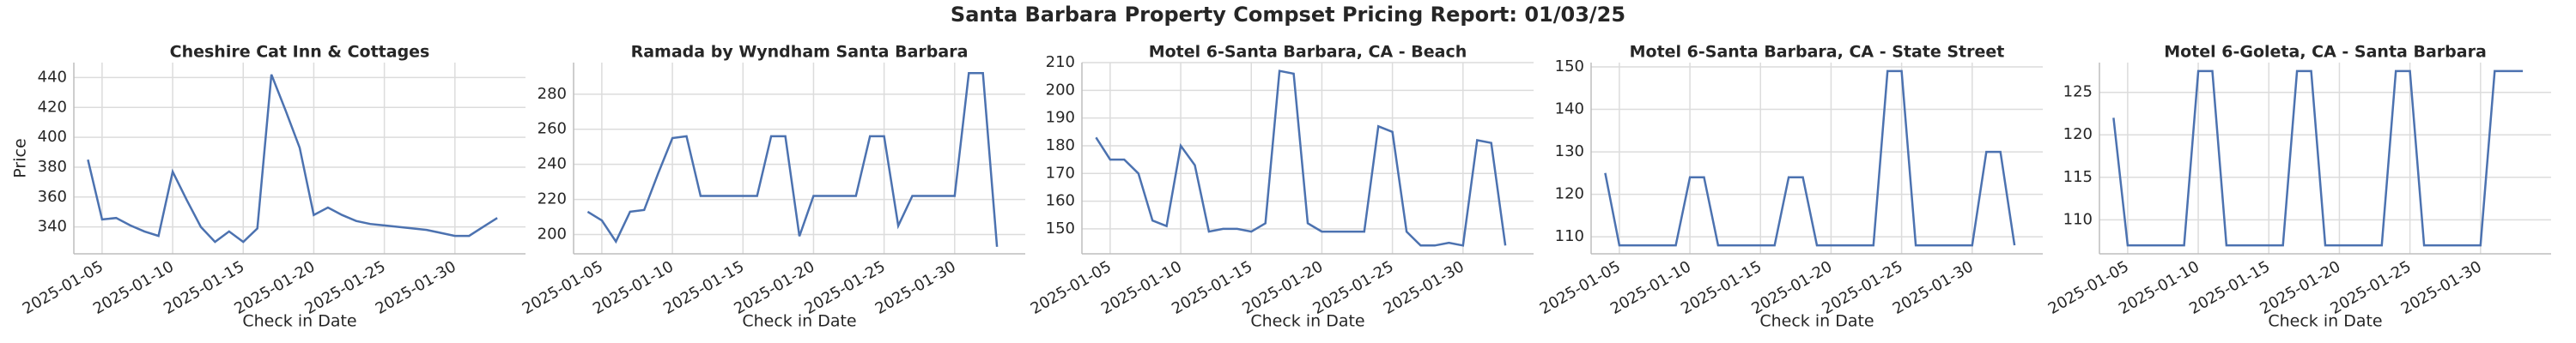  Describe the element at coordinates (552, 164) in the screenshot. I see `y-tick-label: 240` at that location.